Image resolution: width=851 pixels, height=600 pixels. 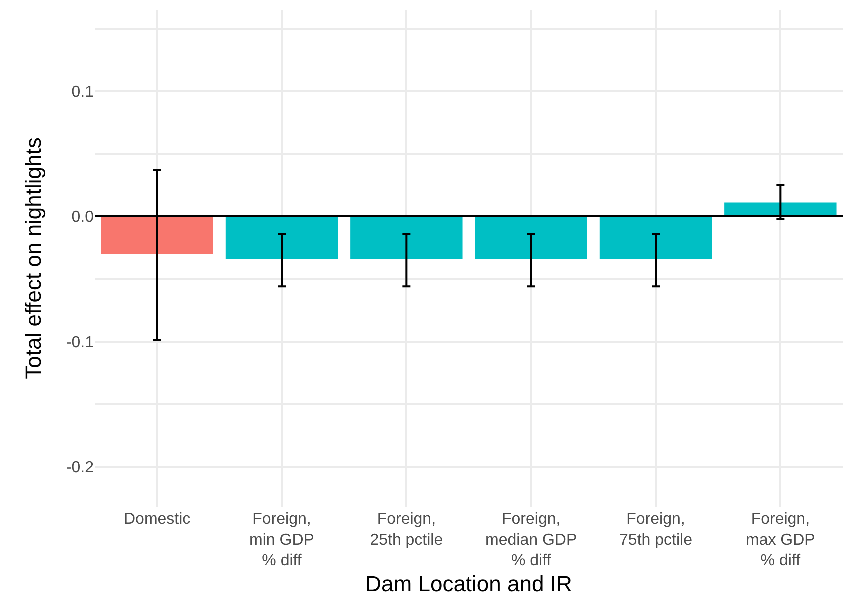 I want to click on y-tick-label: -0.2, so click(x=80, y=468).